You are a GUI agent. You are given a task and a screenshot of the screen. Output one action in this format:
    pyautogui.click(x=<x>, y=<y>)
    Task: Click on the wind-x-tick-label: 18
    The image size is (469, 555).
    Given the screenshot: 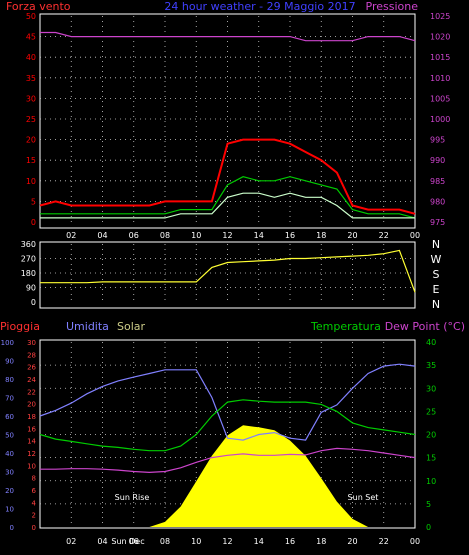 What is the action you would take?
    pyautogui.click(x=321, y=235)
    